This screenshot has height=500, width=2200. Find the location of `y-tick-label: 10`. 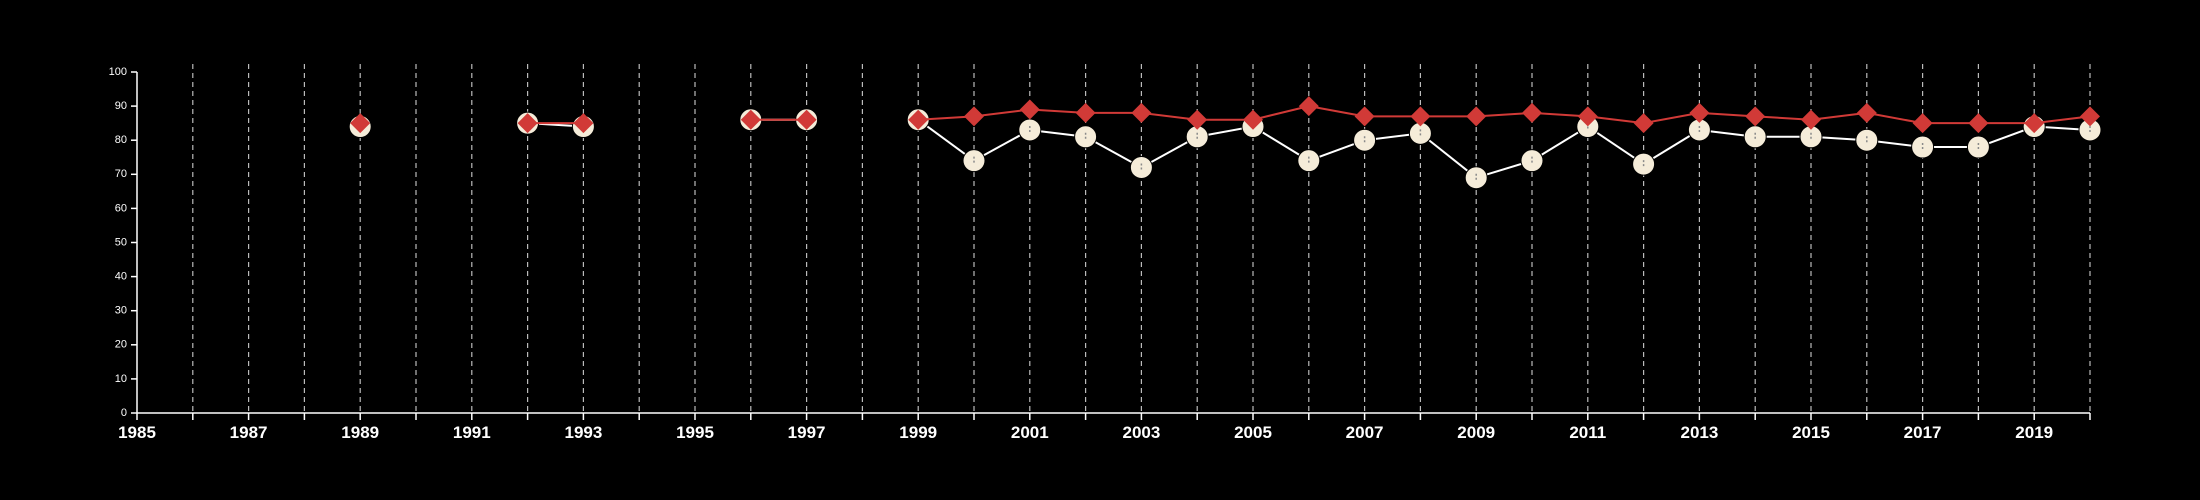

y-tick-label: 10 is located at coordinates (121, 379).